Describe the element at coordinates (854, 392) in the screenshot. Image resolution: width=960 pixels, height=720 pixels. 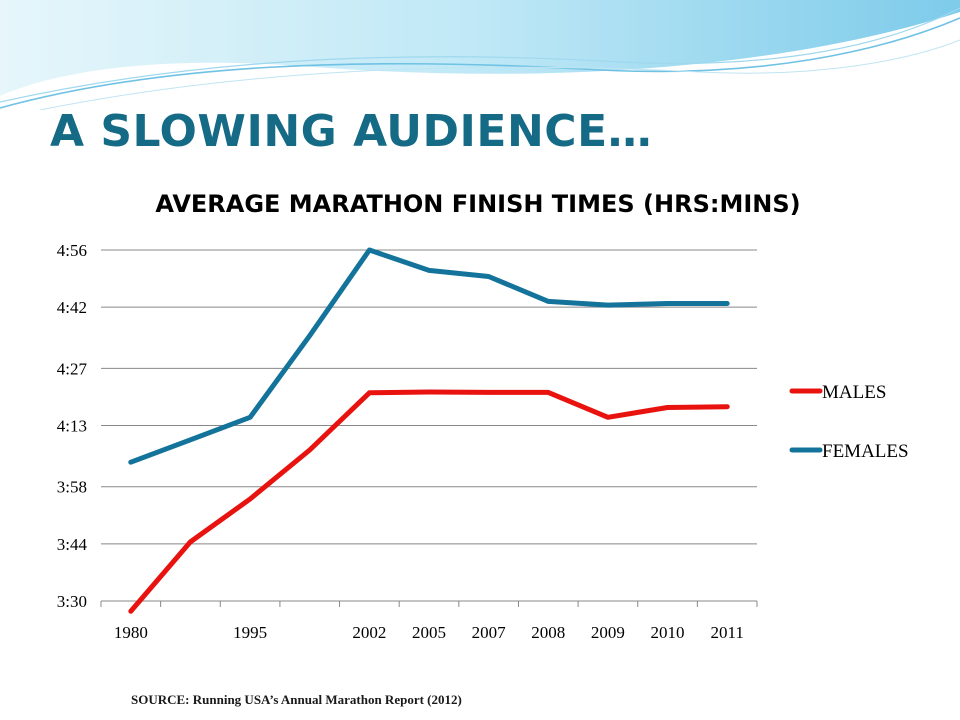
I see `legend-label-males: MALES` at that location.